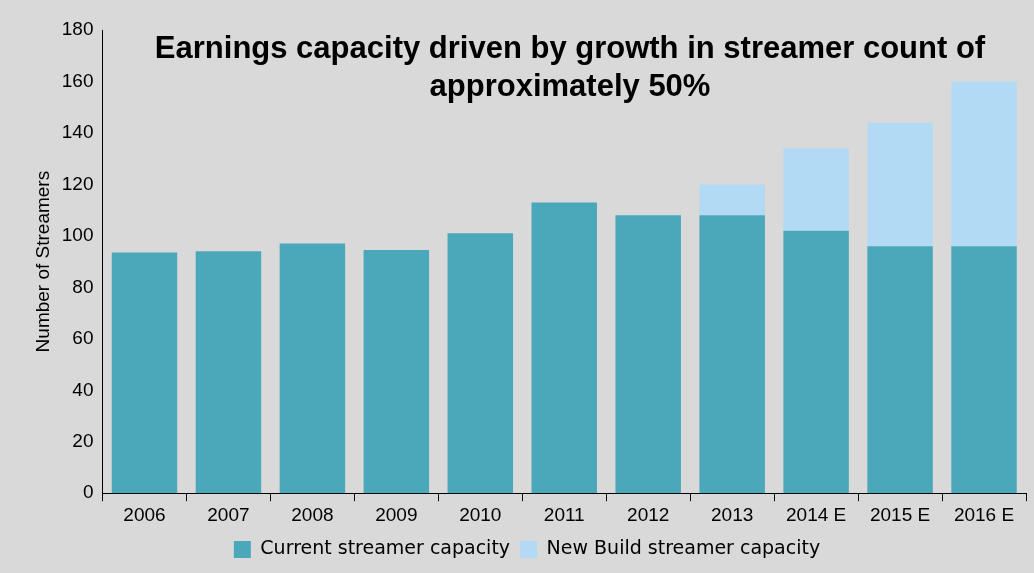 This screenshot has height=573, width=1034. Describe the element at coordinates (570, 67) in the screenshot. I see `text: Earnings capacity driven by growth in streamer count of approximately 50%` at that location.